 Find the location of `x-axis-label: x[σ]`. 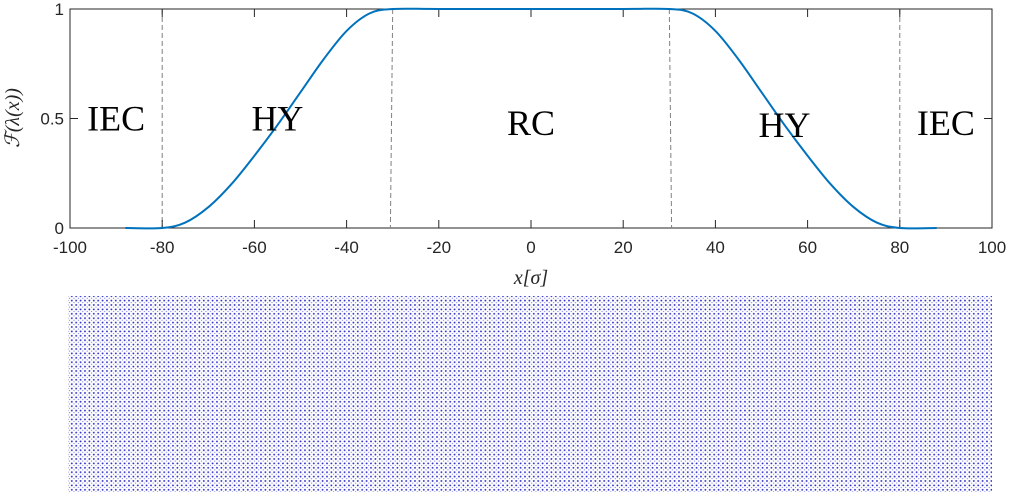

x-axis-label: x[σ] is located at coordinates (530, 278).